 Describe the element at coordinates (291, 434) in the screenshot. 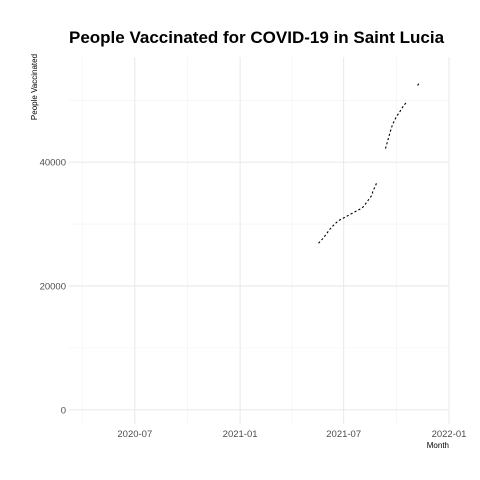

I see `x-tick-labels: 2020-07 2021-01 2021-07 2022-01` at that location.